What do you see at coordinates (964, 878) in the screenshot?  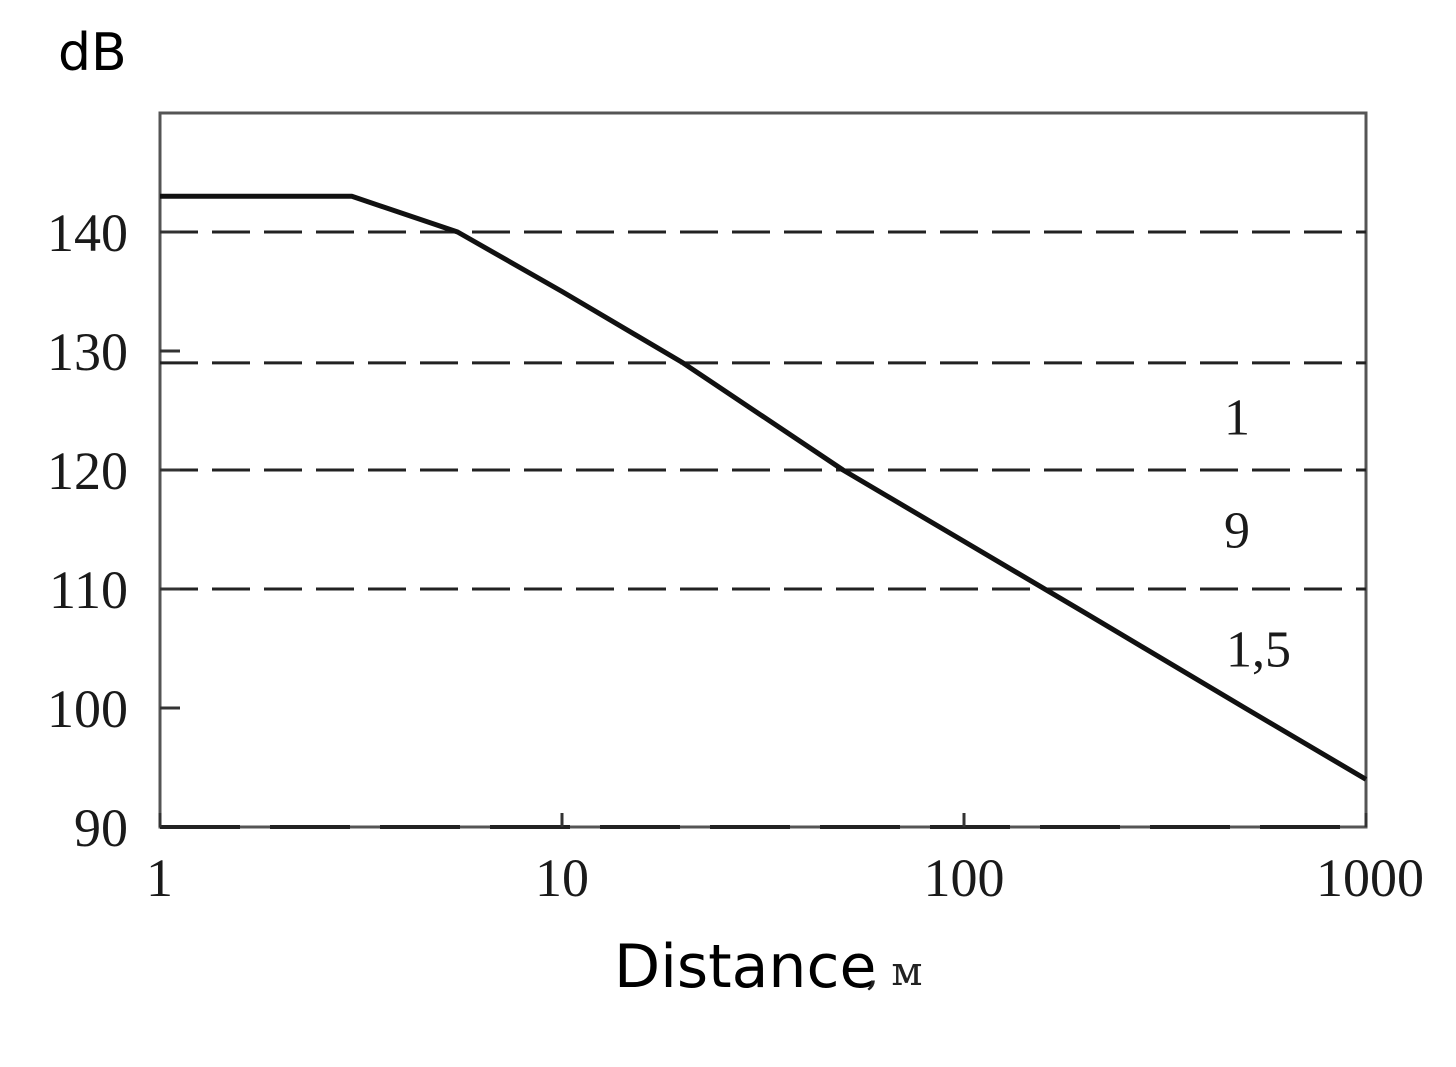 I see `x-tick-label: 100` at bounding box center [964, 878].